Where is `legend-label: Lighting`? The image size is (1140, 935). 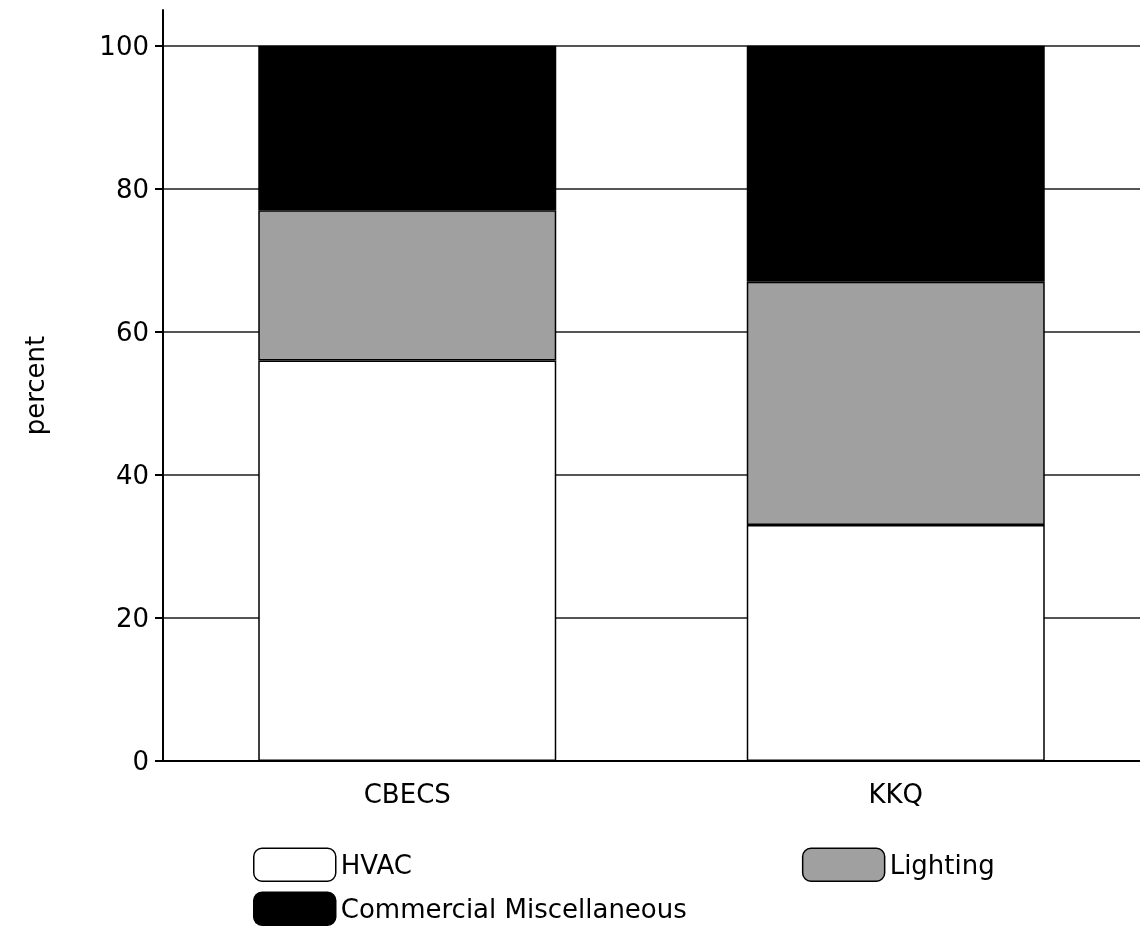 legend-label: Lighting is located at coordinates (942, 864).